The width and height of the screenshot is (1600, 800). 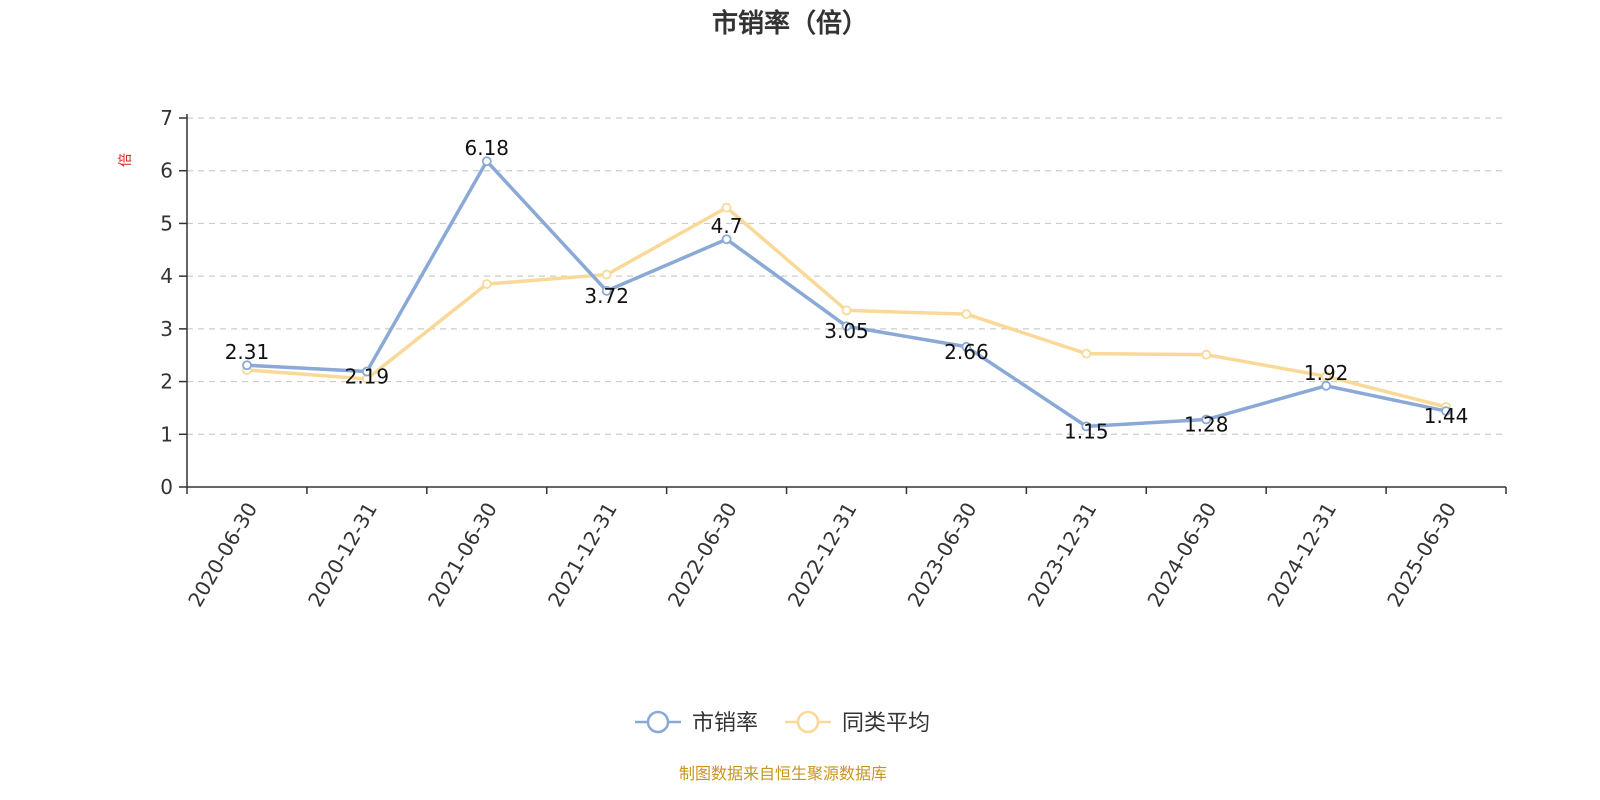 What do you see at coordinates (166, 329) in the screenshot?
I see `y-tick-label: 3` at bounding box center [166, 329].